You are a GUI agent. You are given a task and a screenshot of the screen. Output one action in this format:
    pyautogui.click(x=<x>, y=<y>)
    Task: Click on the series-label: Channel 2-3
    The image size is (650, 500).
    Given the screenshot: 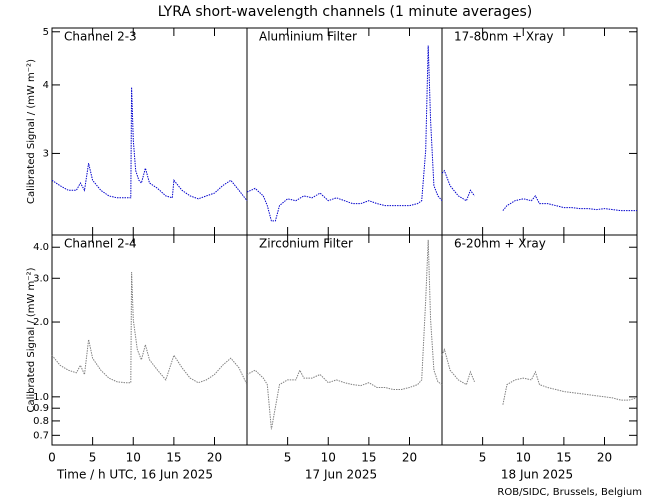 What is the action you would take?
    pyautogui.click(x=100, y=37)
    